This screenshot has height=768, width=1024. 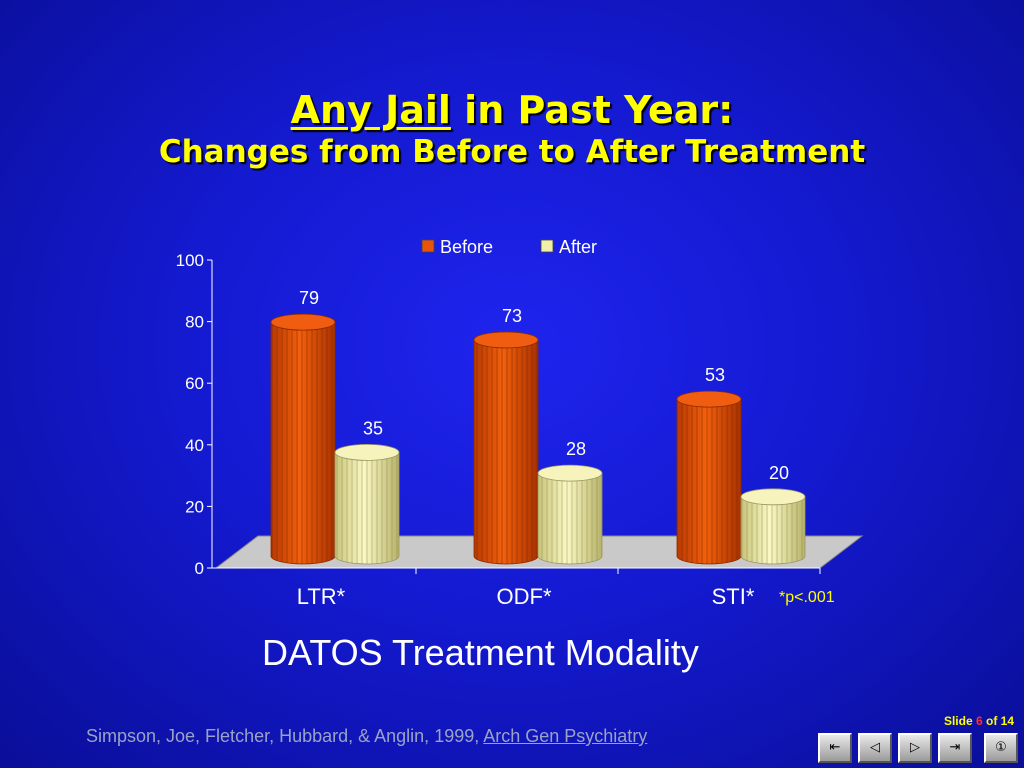 What do you see at coordinates (570, 518) in the screenshot?
I see `bar-odf-after-texture` at bounding box center [570, 518].